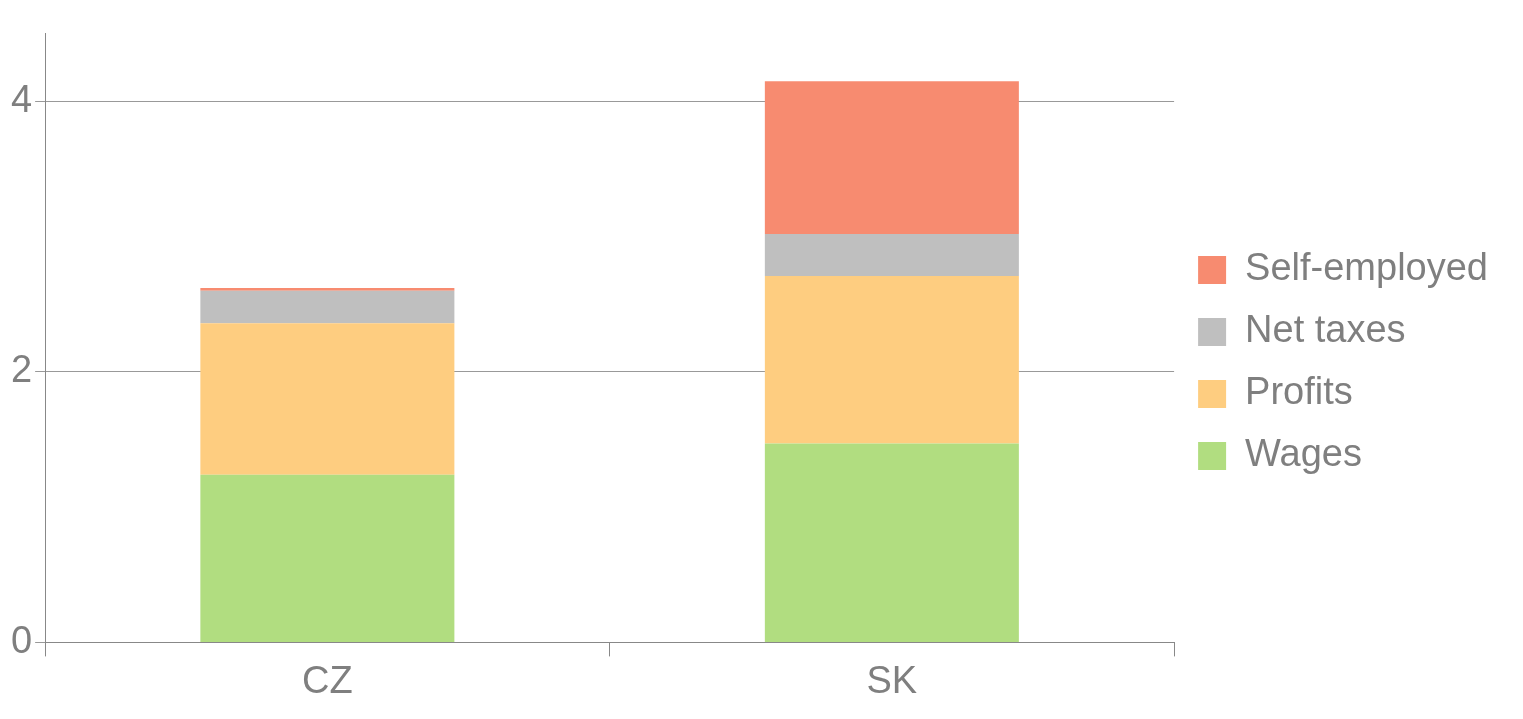 The height and width of the screenshot is (719, 1523). I want to click on y-tick-label: 4, so click(21, 98).